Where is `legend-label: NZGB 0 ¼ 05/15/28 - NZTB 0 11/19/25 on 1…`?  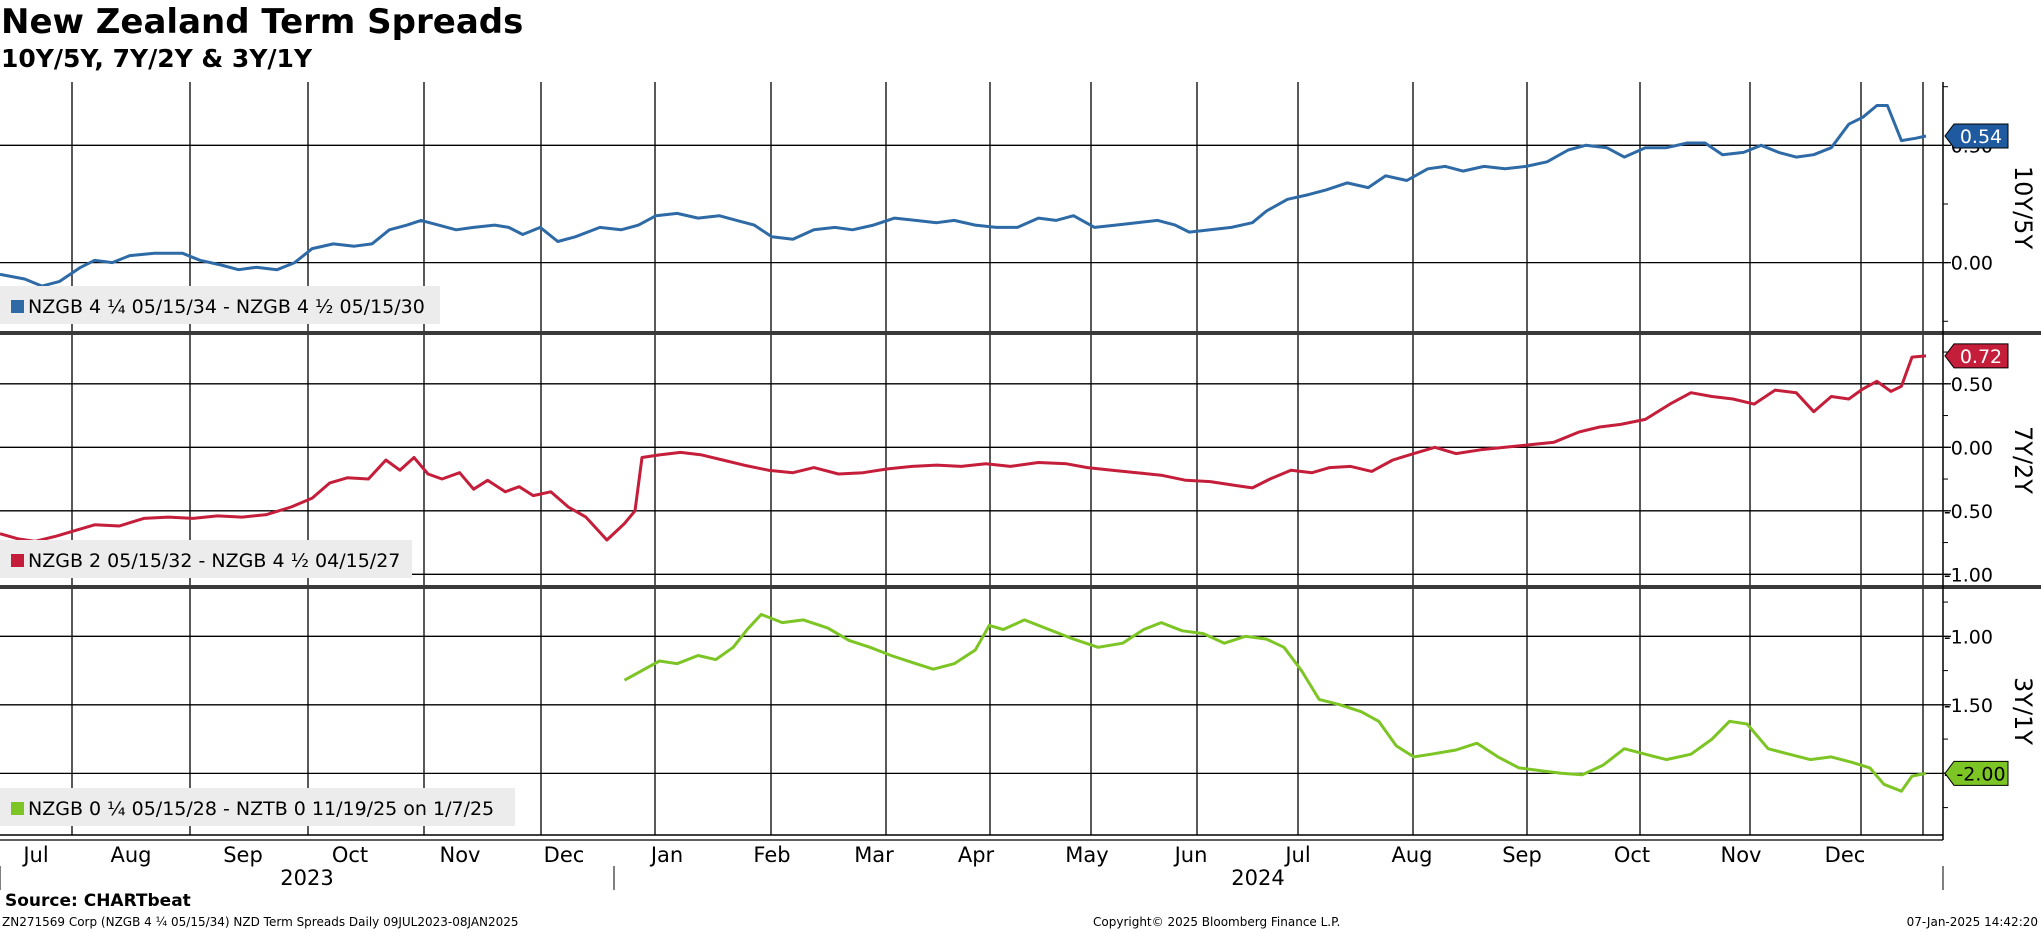 legend-label: NZGB 0 ¼ 05/15/28 - NZTB 0 11/19/25 on 1… is located at coordinates (261, 809).